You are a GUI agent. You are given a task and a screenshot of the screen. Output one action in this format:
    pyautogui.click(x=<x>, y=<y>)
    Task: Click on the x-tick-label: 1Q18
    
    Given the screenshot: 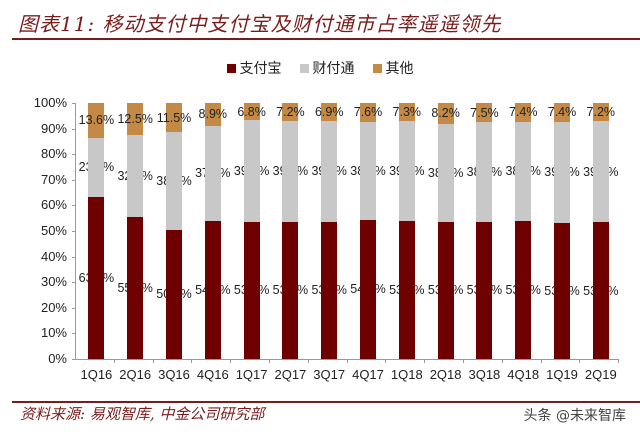 What is the action you would take?
    pyautogui.click(x=406, y=374)
    